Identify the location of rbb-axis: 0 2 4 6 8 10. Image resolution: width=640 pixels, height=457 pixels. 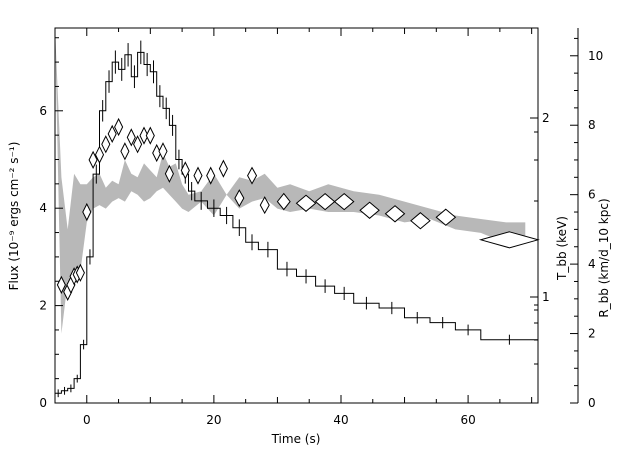
(586, 219).